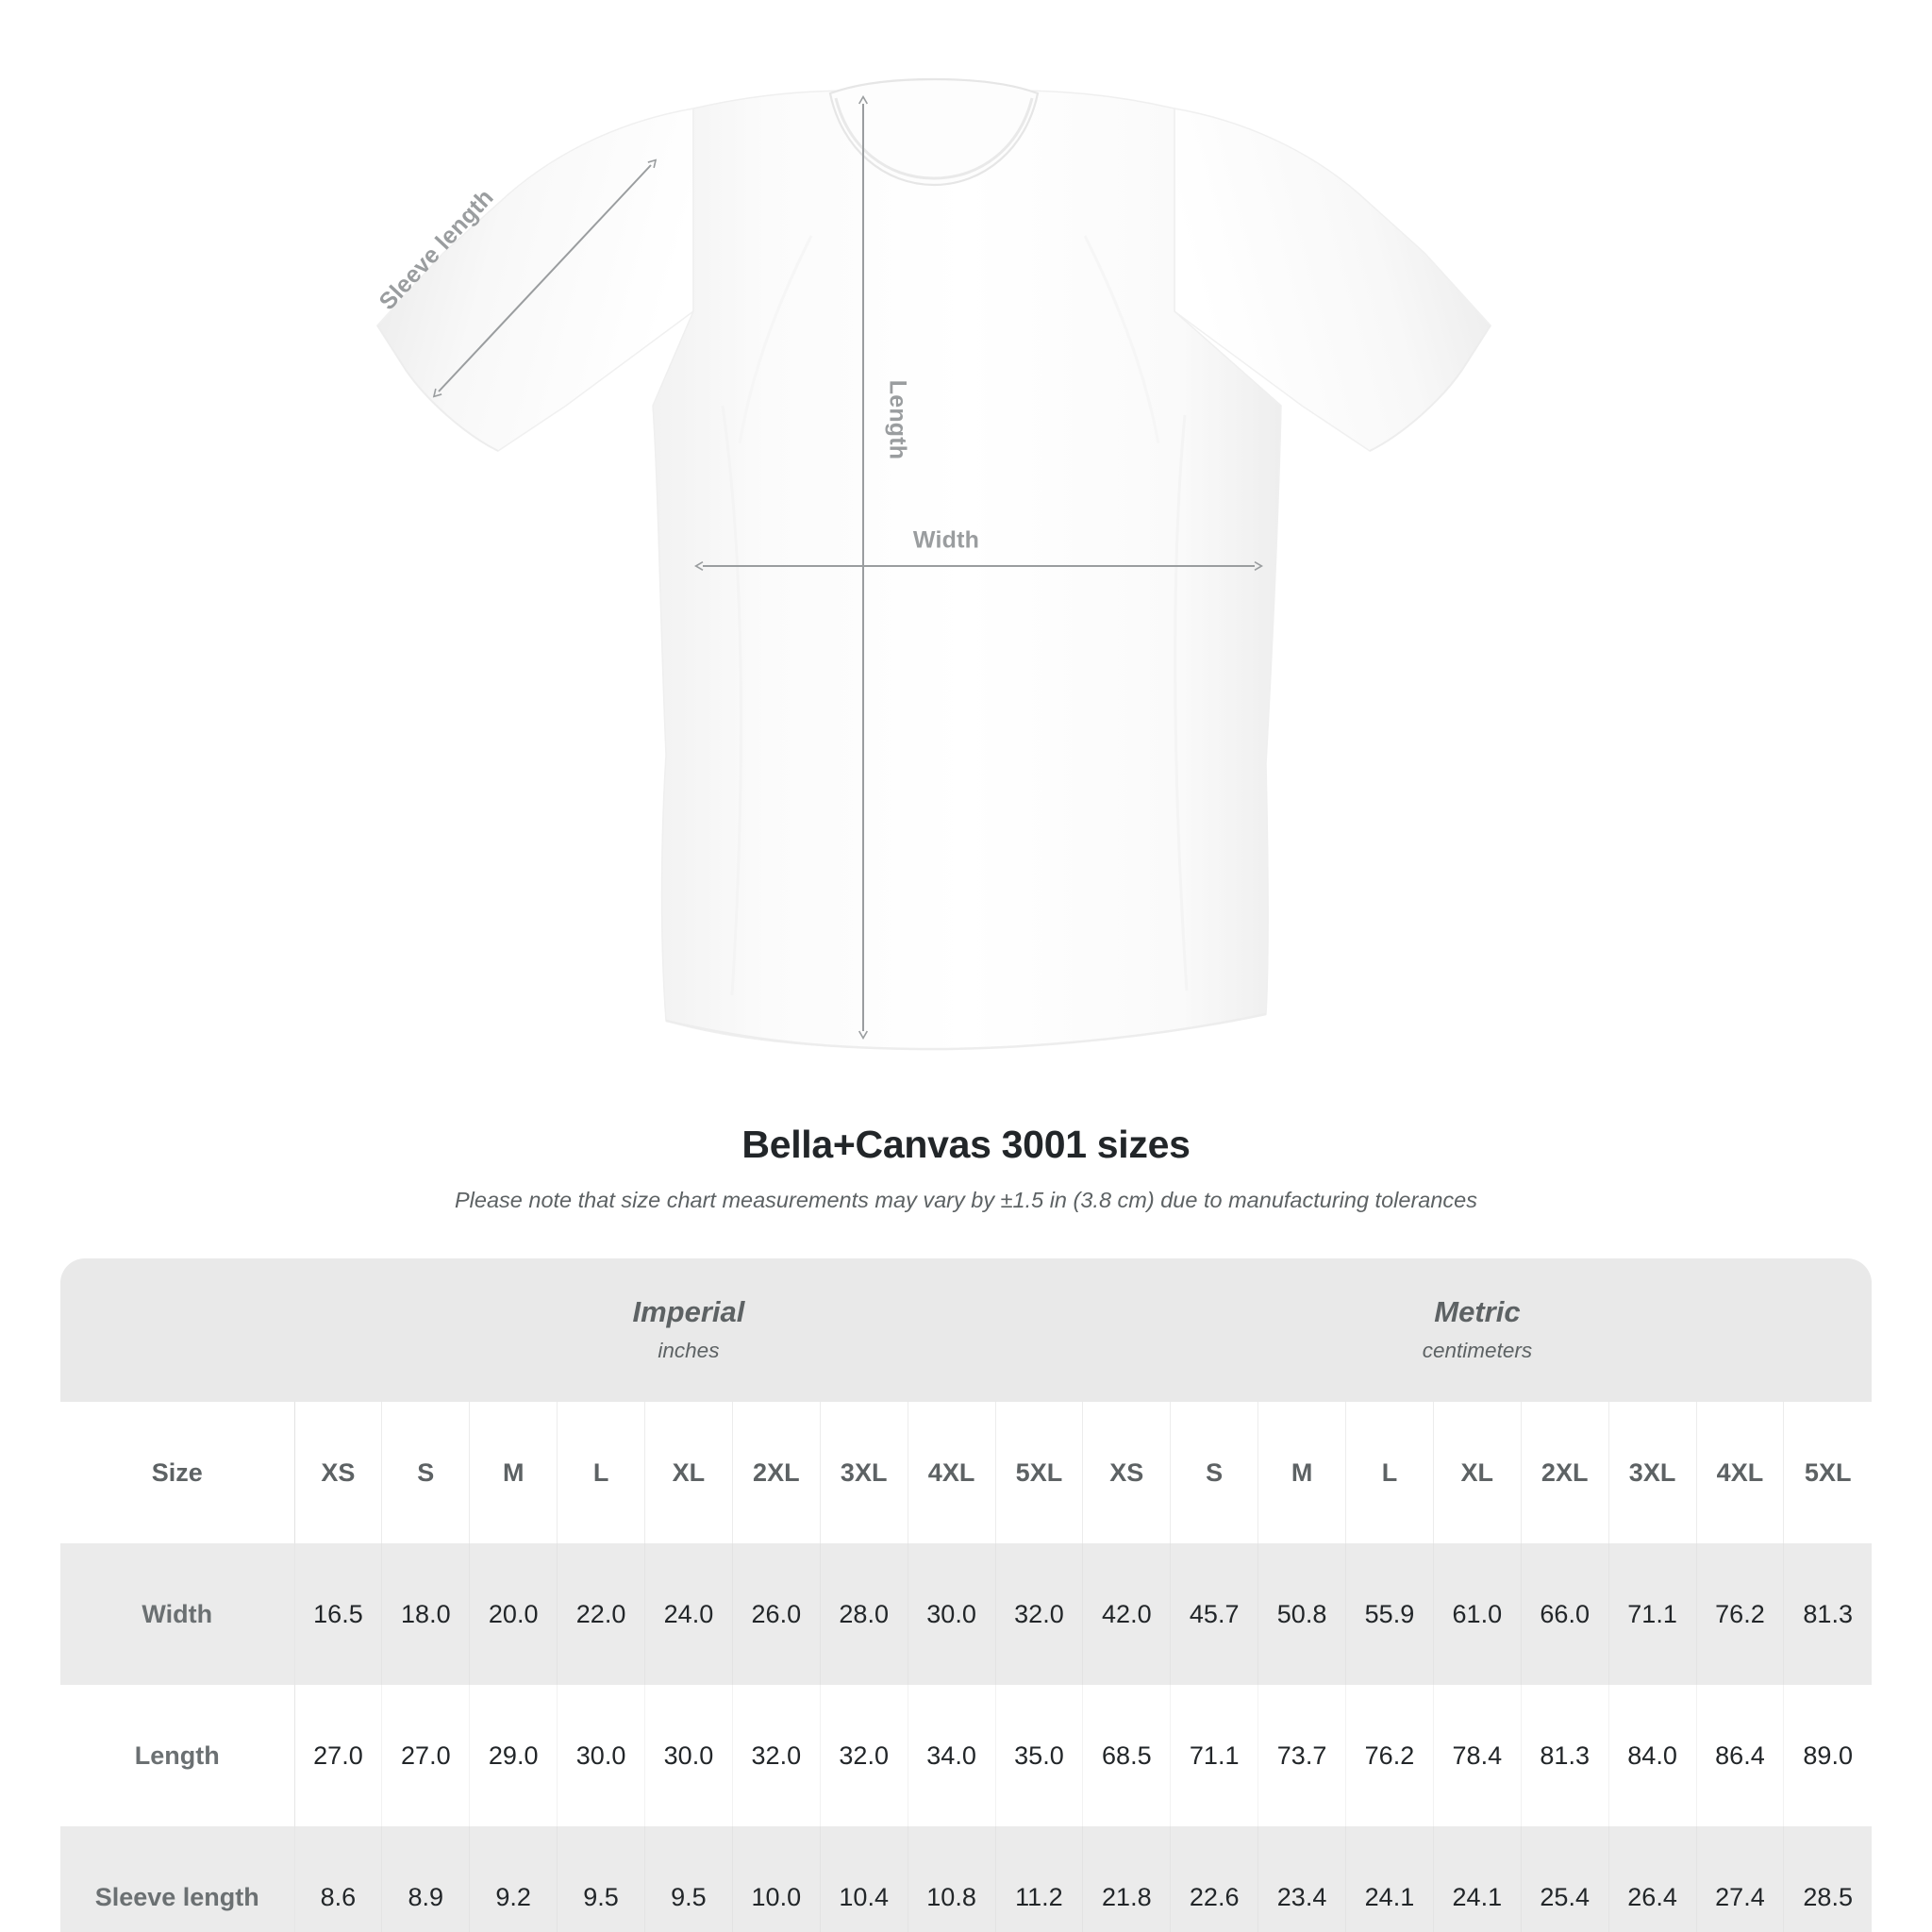 This screenshot has width=1932, height=1932. What do you see at coordinates (1565, 1614) in the screenshot?
I see `cell-width-metric-2xl: 66.0` at bounding box center [1565, 1614].